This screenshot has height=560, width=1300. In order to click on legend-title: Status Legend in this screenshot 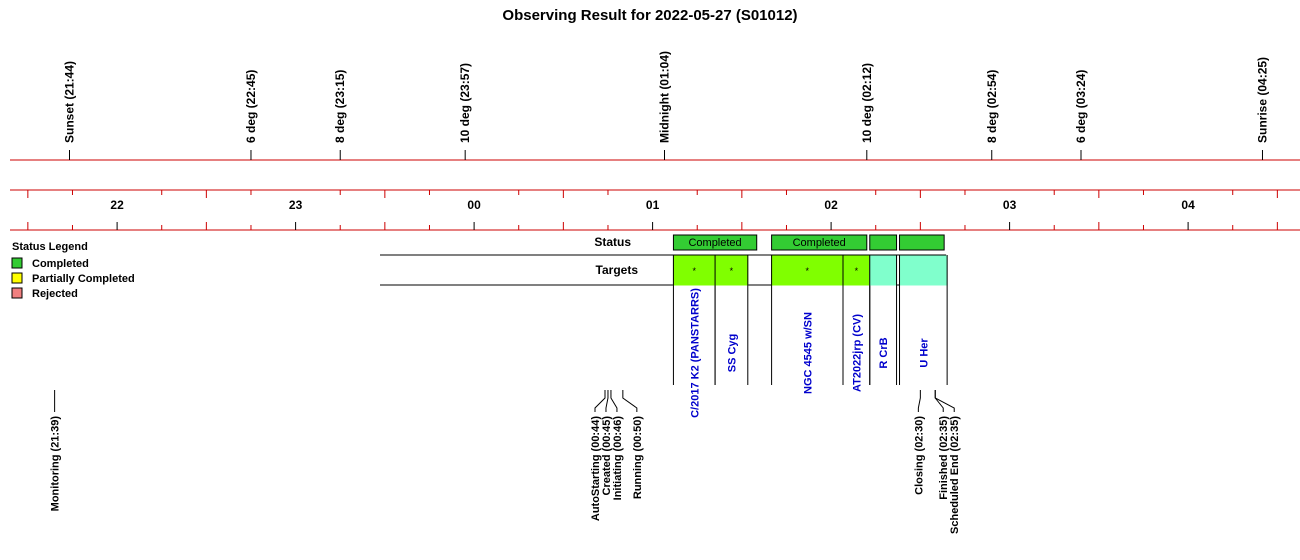, I will do `click(50, 247)`.